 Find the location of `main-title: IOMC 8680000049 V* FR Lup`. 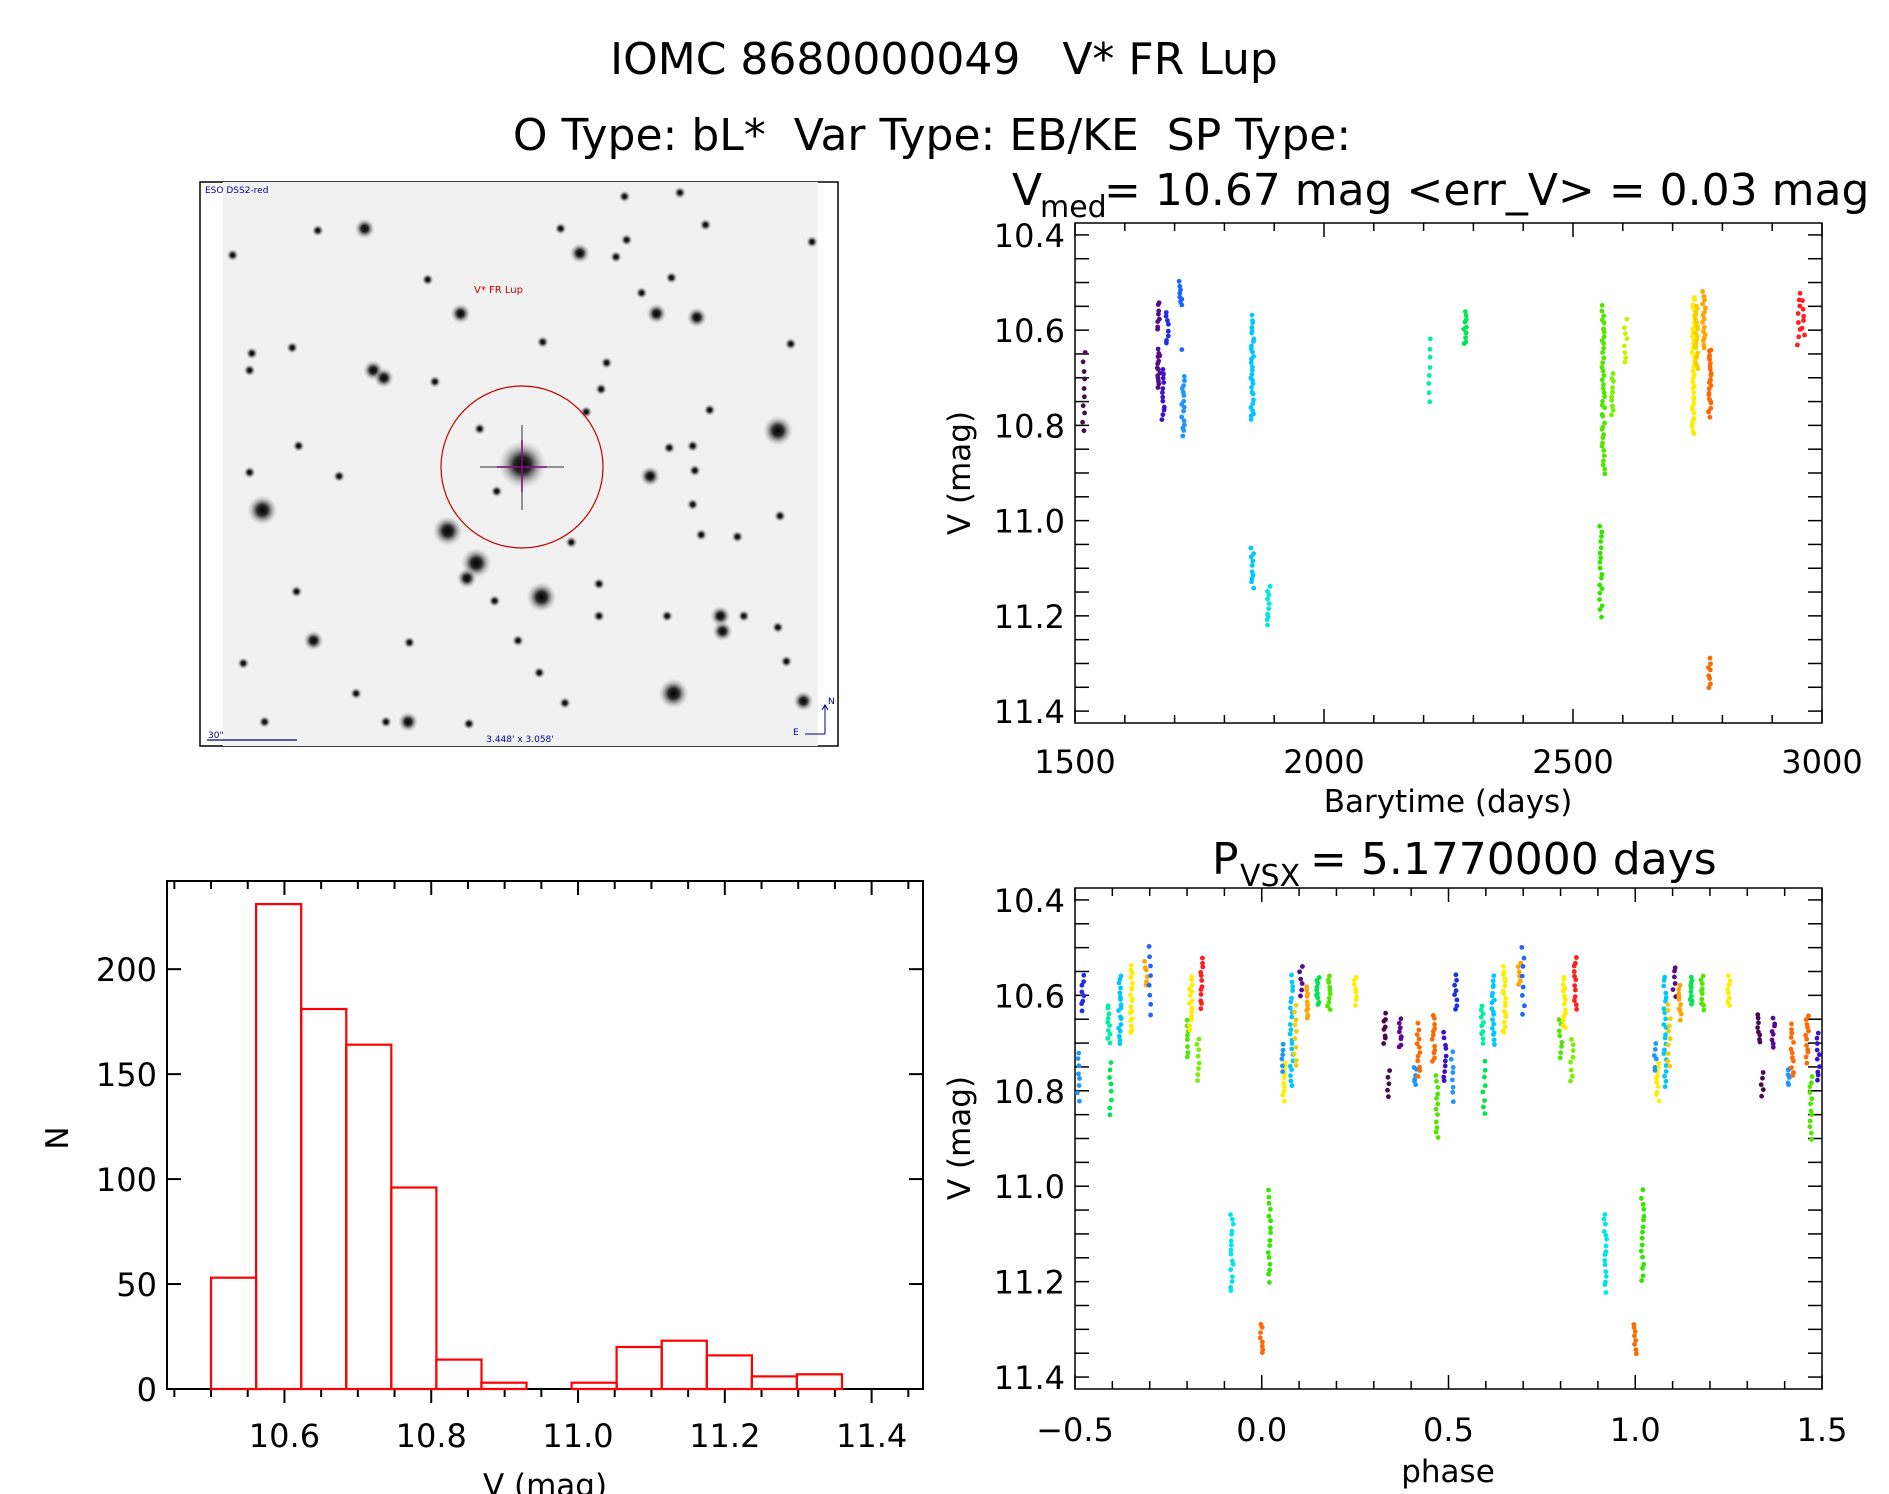

main-title: IOMC 8680000049 V* FR Lup is located at coordinates (944, 59).